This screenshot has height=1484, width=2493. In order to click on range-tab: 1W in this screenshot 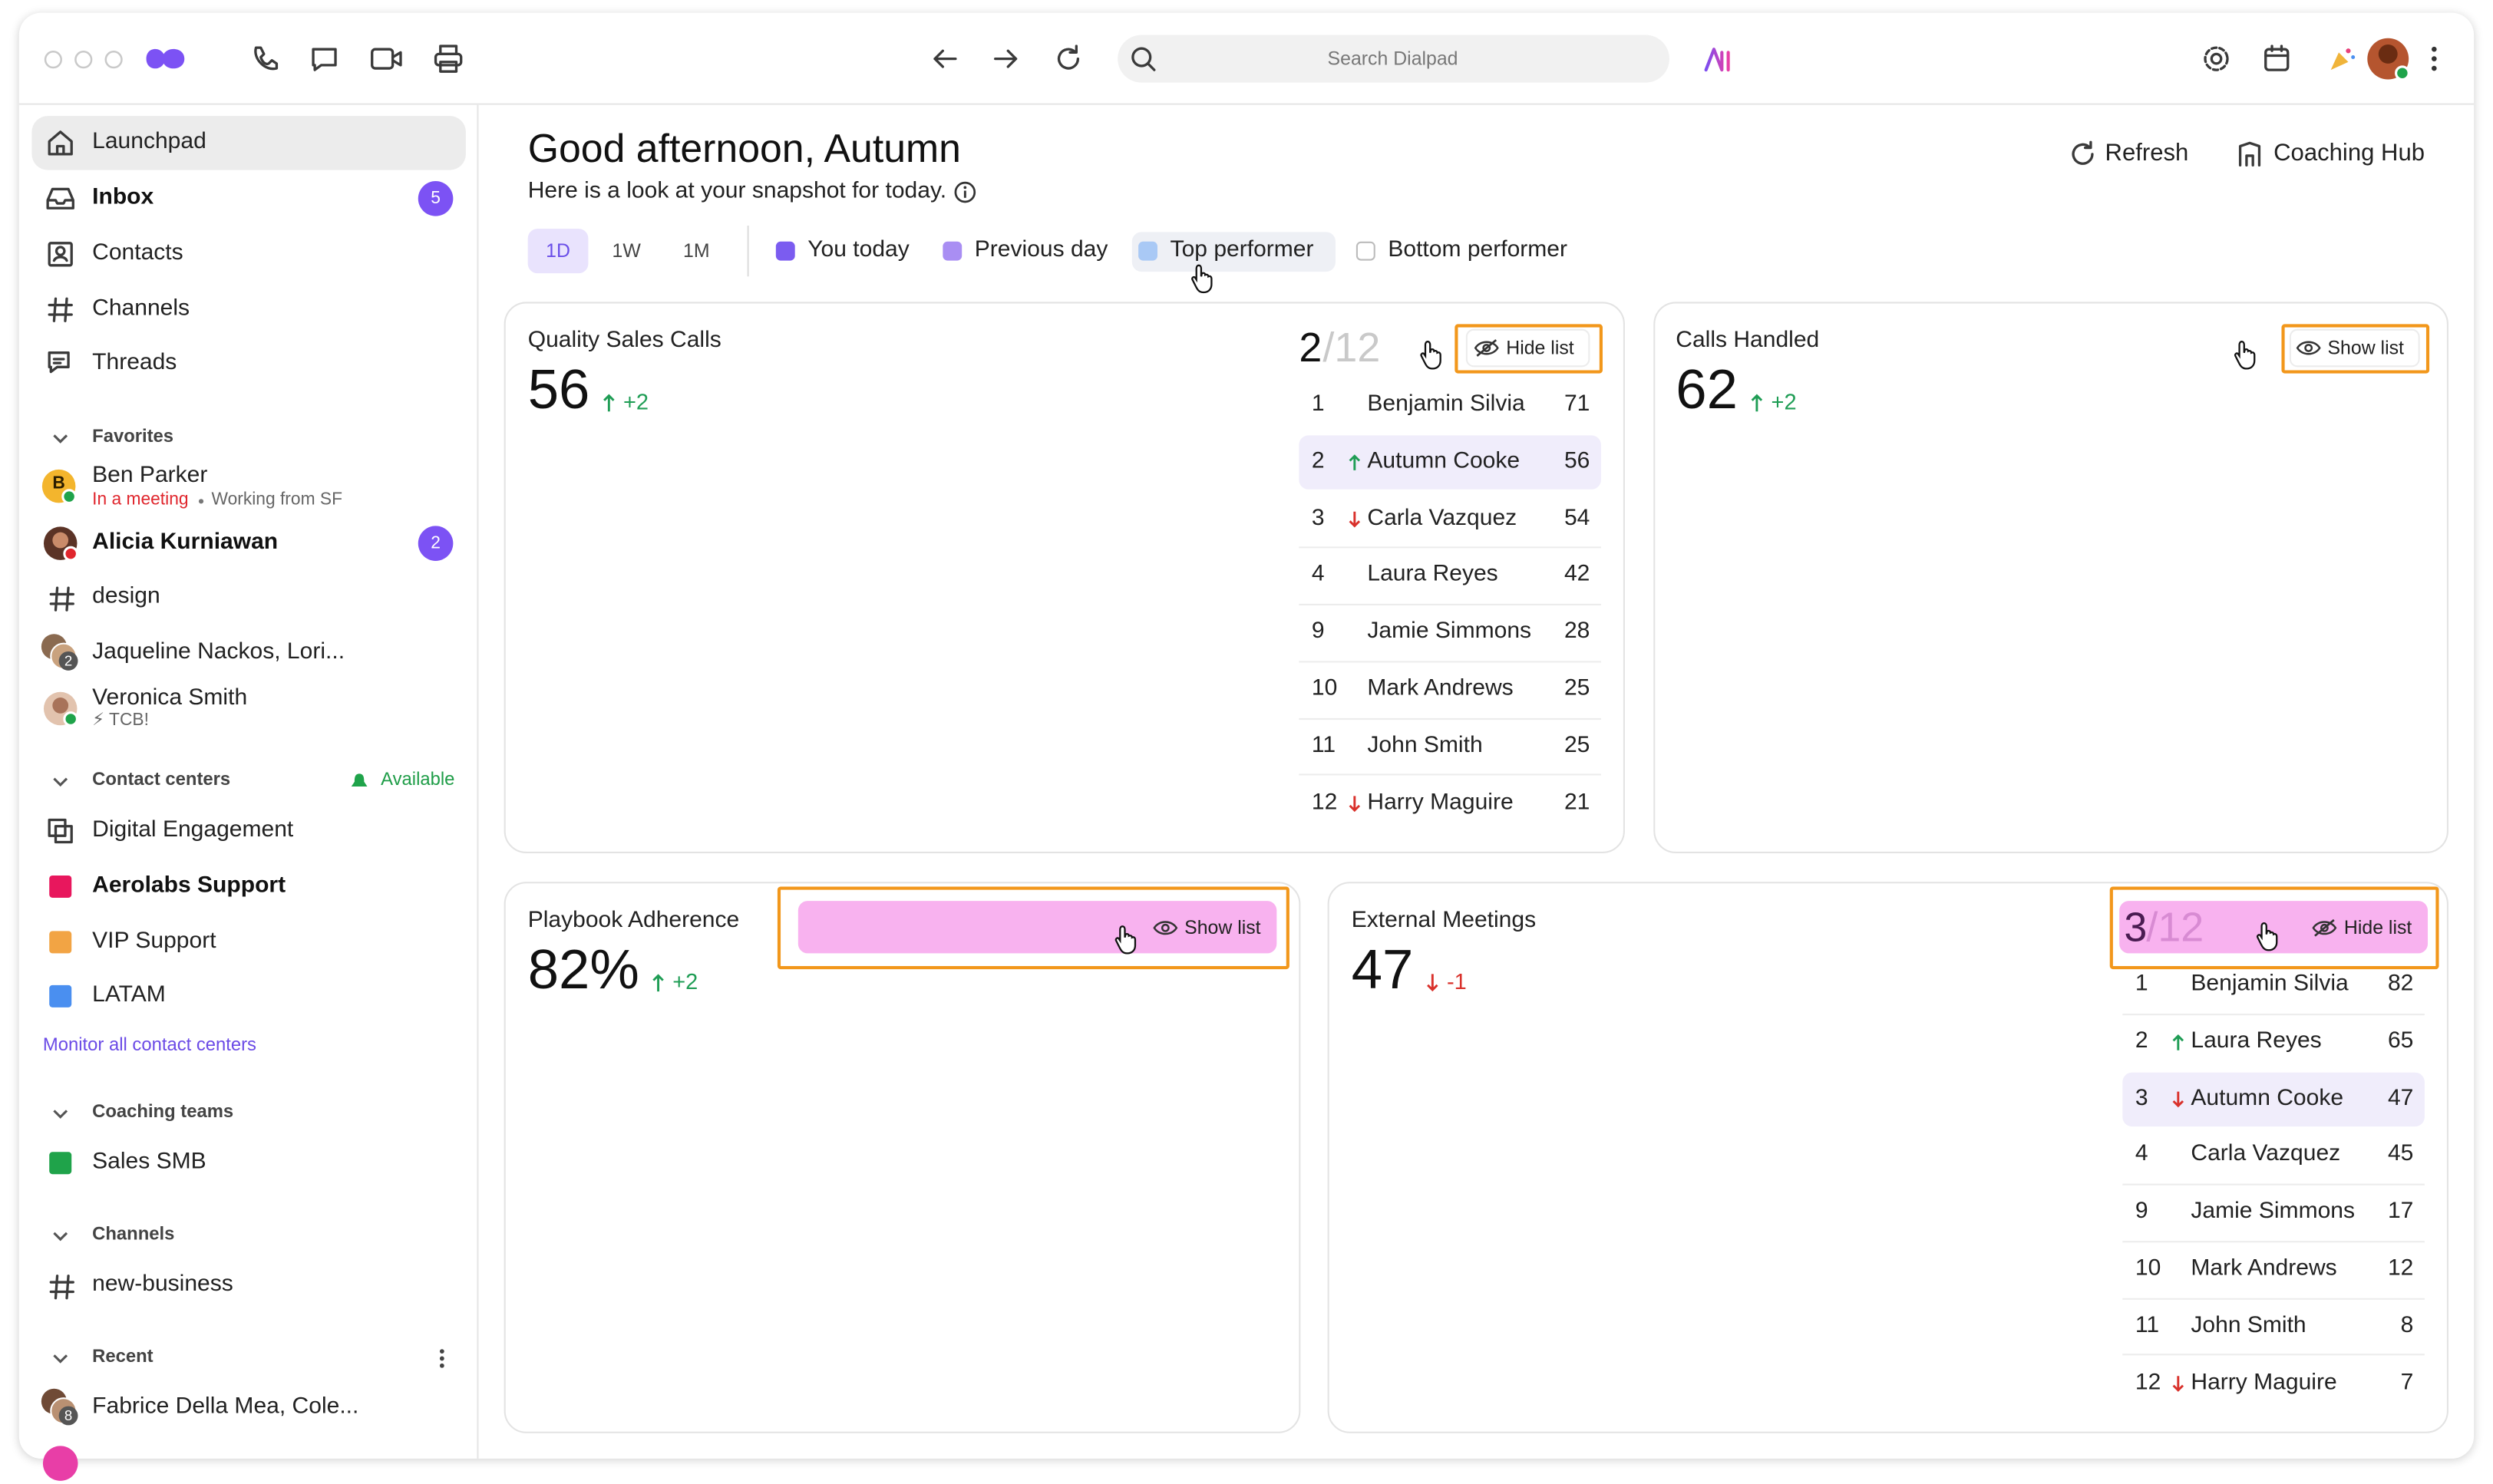, I will do `click(626, 251)`.